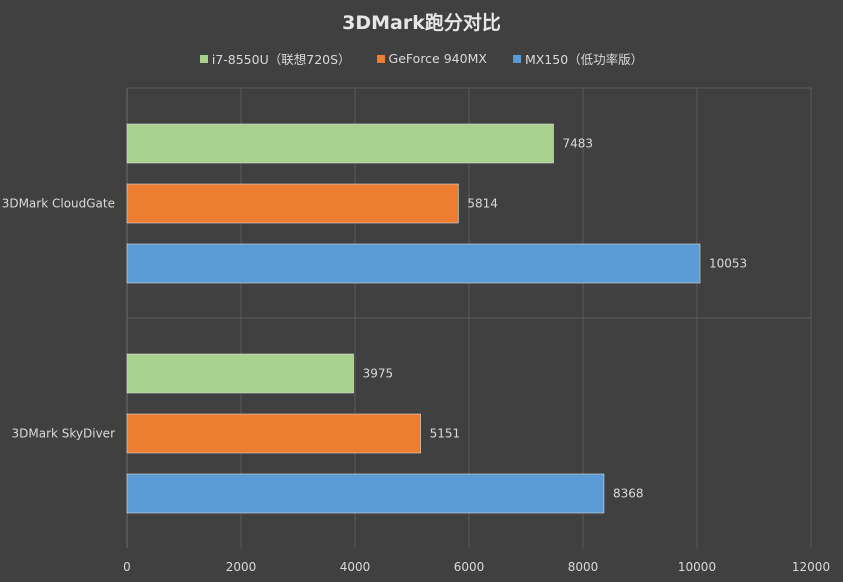  What do you see at coordinates (378, 374) in the screenshot?
I see `data-label-1-0: 3975` at bounding box center [378, 374].